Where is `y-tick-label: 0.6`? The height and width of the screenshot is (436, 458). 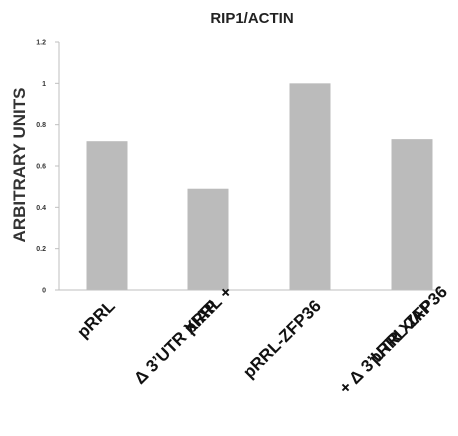
y-tick-label: 0.6 is located at coordinates (41, 167).